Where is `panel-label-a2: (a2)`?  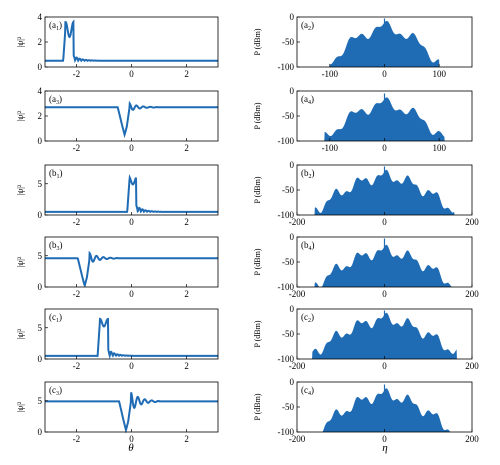
panel-label-a2: (a2) is located at coordinates (307, 26).